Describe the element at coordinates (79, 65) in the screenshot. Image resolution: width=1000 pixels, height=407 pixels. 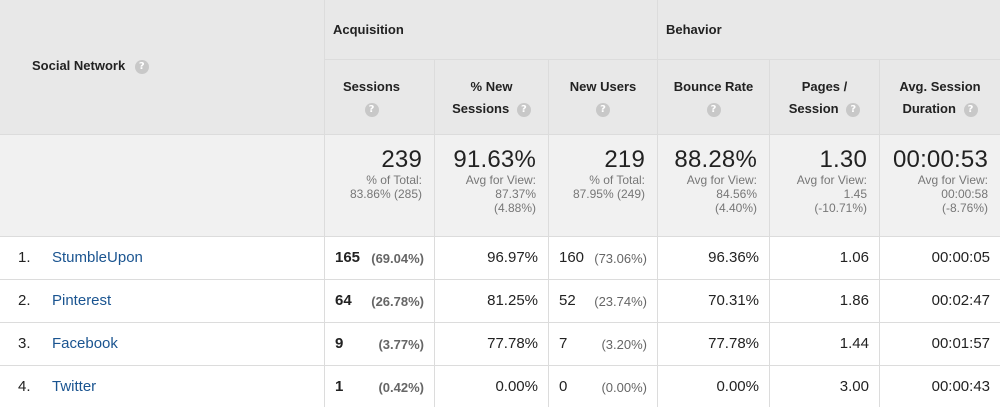
I see `social-network-label: Social Network` at that location.